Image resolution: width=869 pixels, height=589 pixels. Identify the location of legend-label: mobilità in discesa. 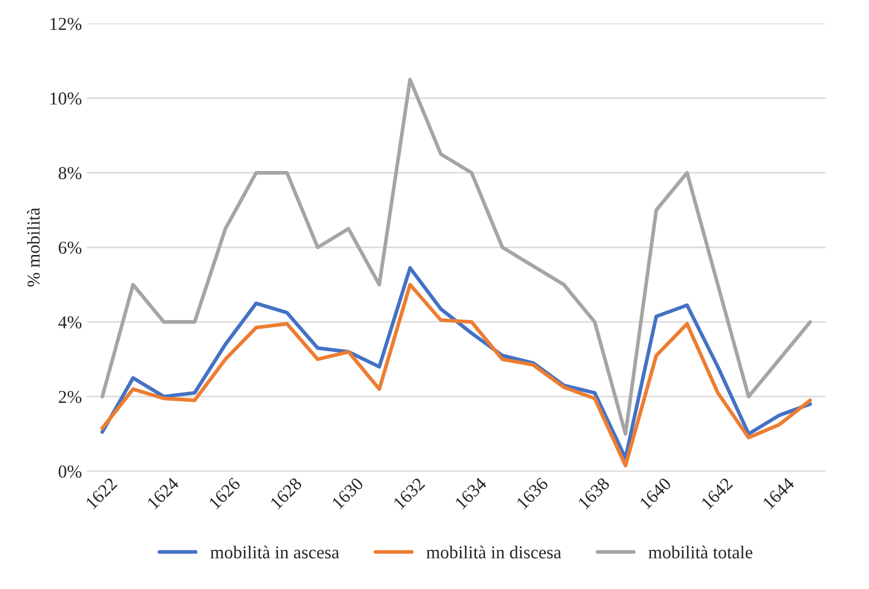
(494, 552).